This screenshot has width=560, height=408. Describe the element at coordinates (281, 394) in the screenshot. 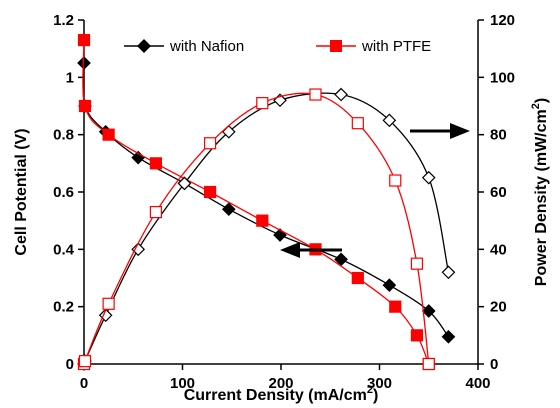

I see `x-axis-title: Current Density (mA/cm2)` at that location.